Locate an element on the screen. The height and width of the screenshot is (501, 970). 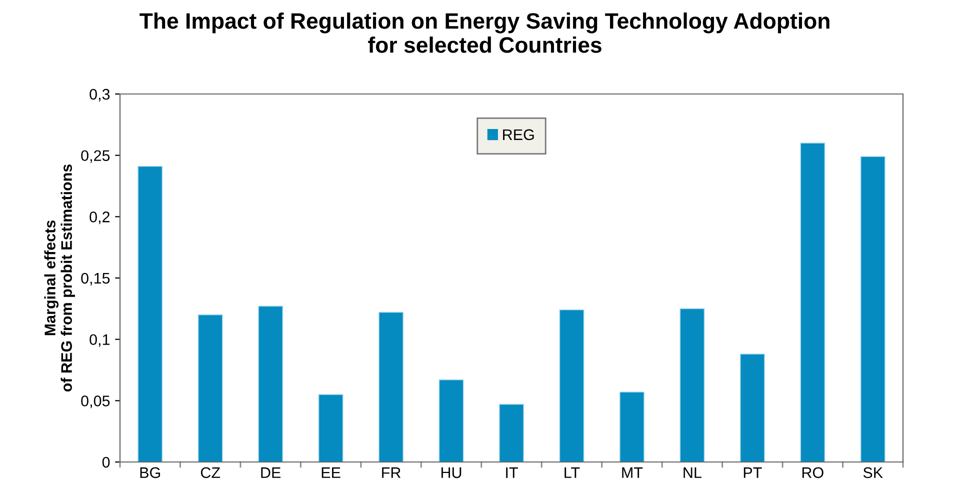
y-tick-label: 0,3 is located at coordinates (100, 95).